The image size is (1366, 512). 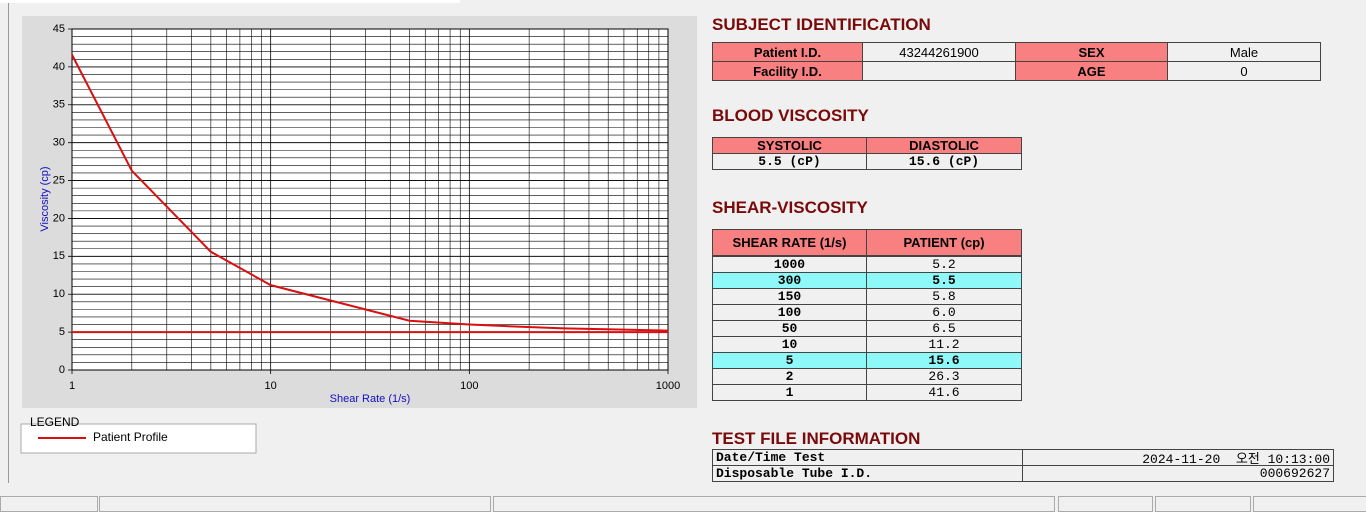 I want to click on y-tick-label: 0, so click(x=62, y=370).